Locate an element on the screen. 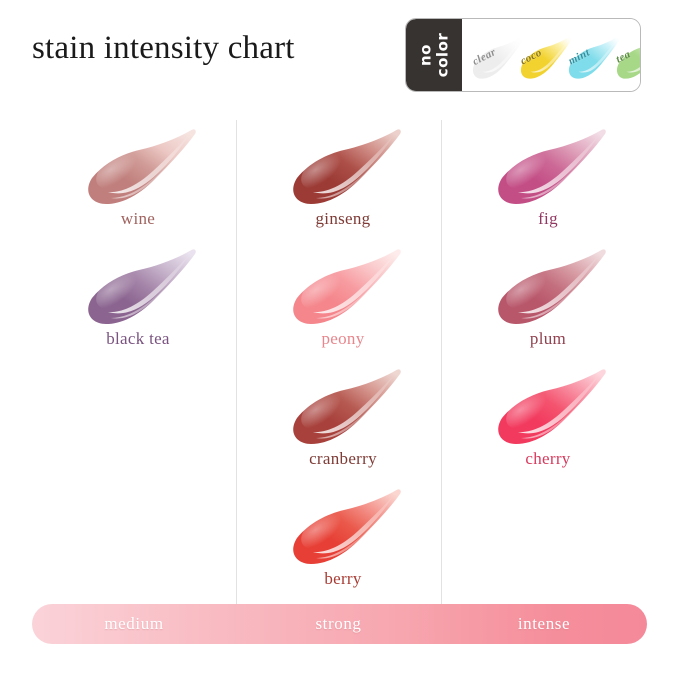 Image resolution: width=679 pixels, height=679 pixels. swatch-cell-cherry: cherry is located at coordinates (583, 421).